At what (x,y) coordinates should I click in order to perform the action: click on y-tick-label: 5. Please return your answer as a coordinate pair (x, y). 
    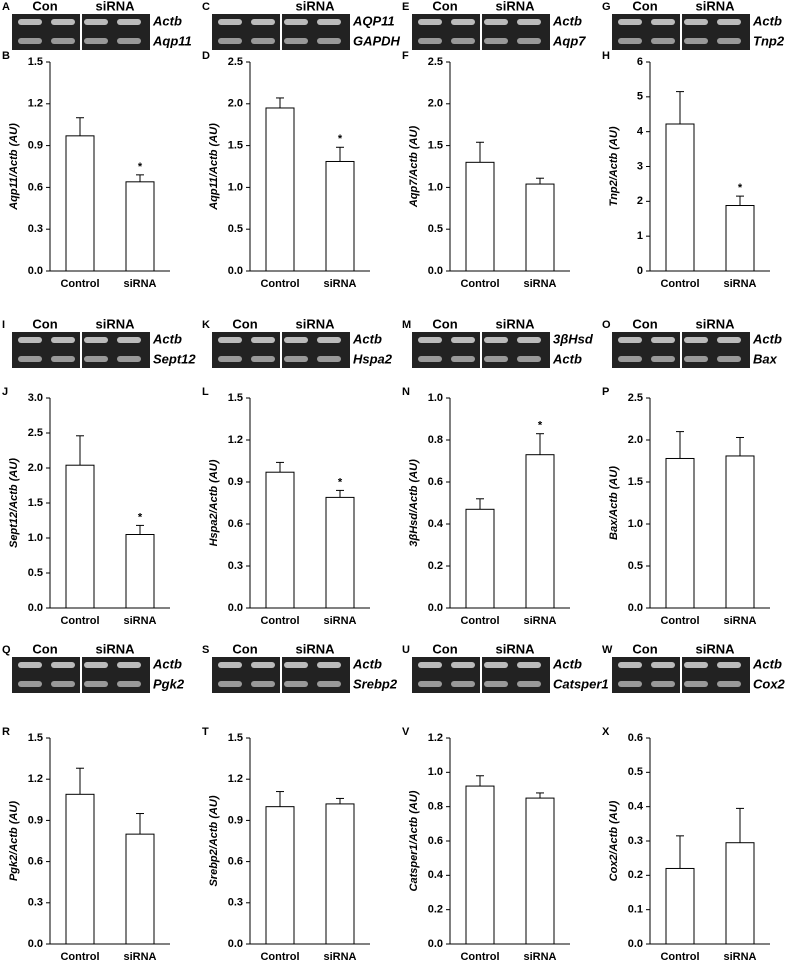
    Looking at the image, I should click on (640, 97).